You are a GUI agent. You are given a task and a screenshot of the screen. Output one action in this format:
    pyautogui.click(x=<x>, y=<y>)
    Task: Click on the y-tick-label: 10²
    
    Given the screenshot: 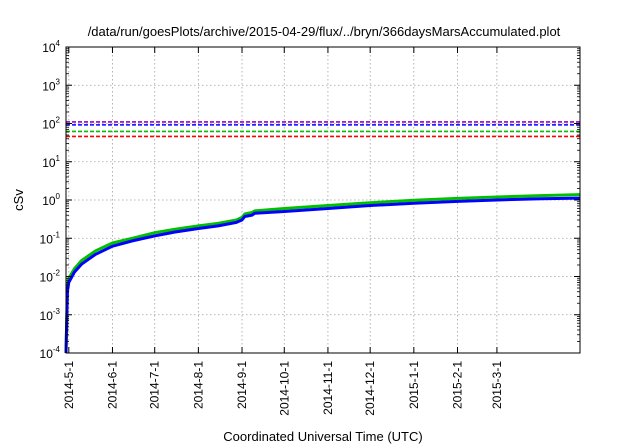 What is the action you would take?
    pyautogui.click(x=51, y=124)
    